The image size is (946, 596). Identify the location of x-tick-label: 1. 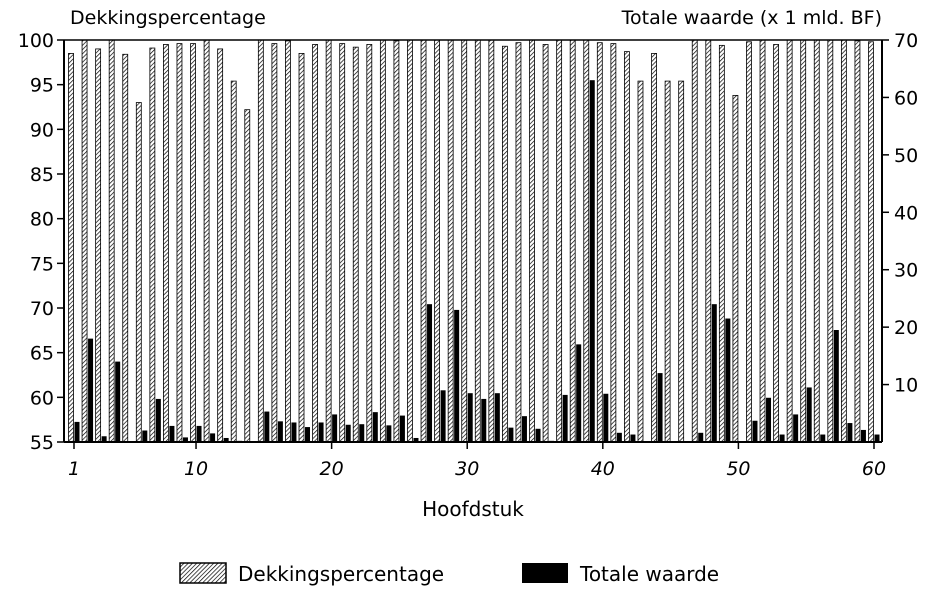
(74, 469).